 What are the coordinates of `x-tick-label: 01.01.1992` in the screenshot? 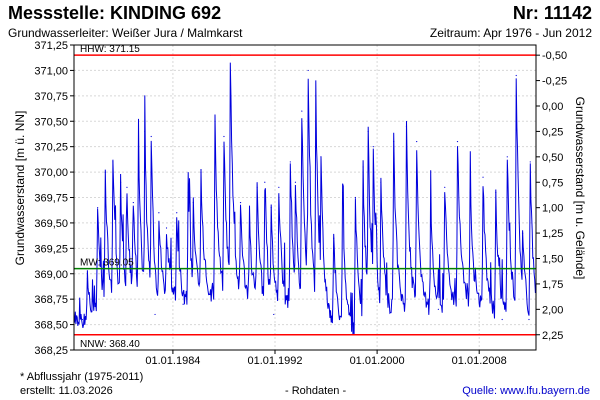 It's located at (274, 361).